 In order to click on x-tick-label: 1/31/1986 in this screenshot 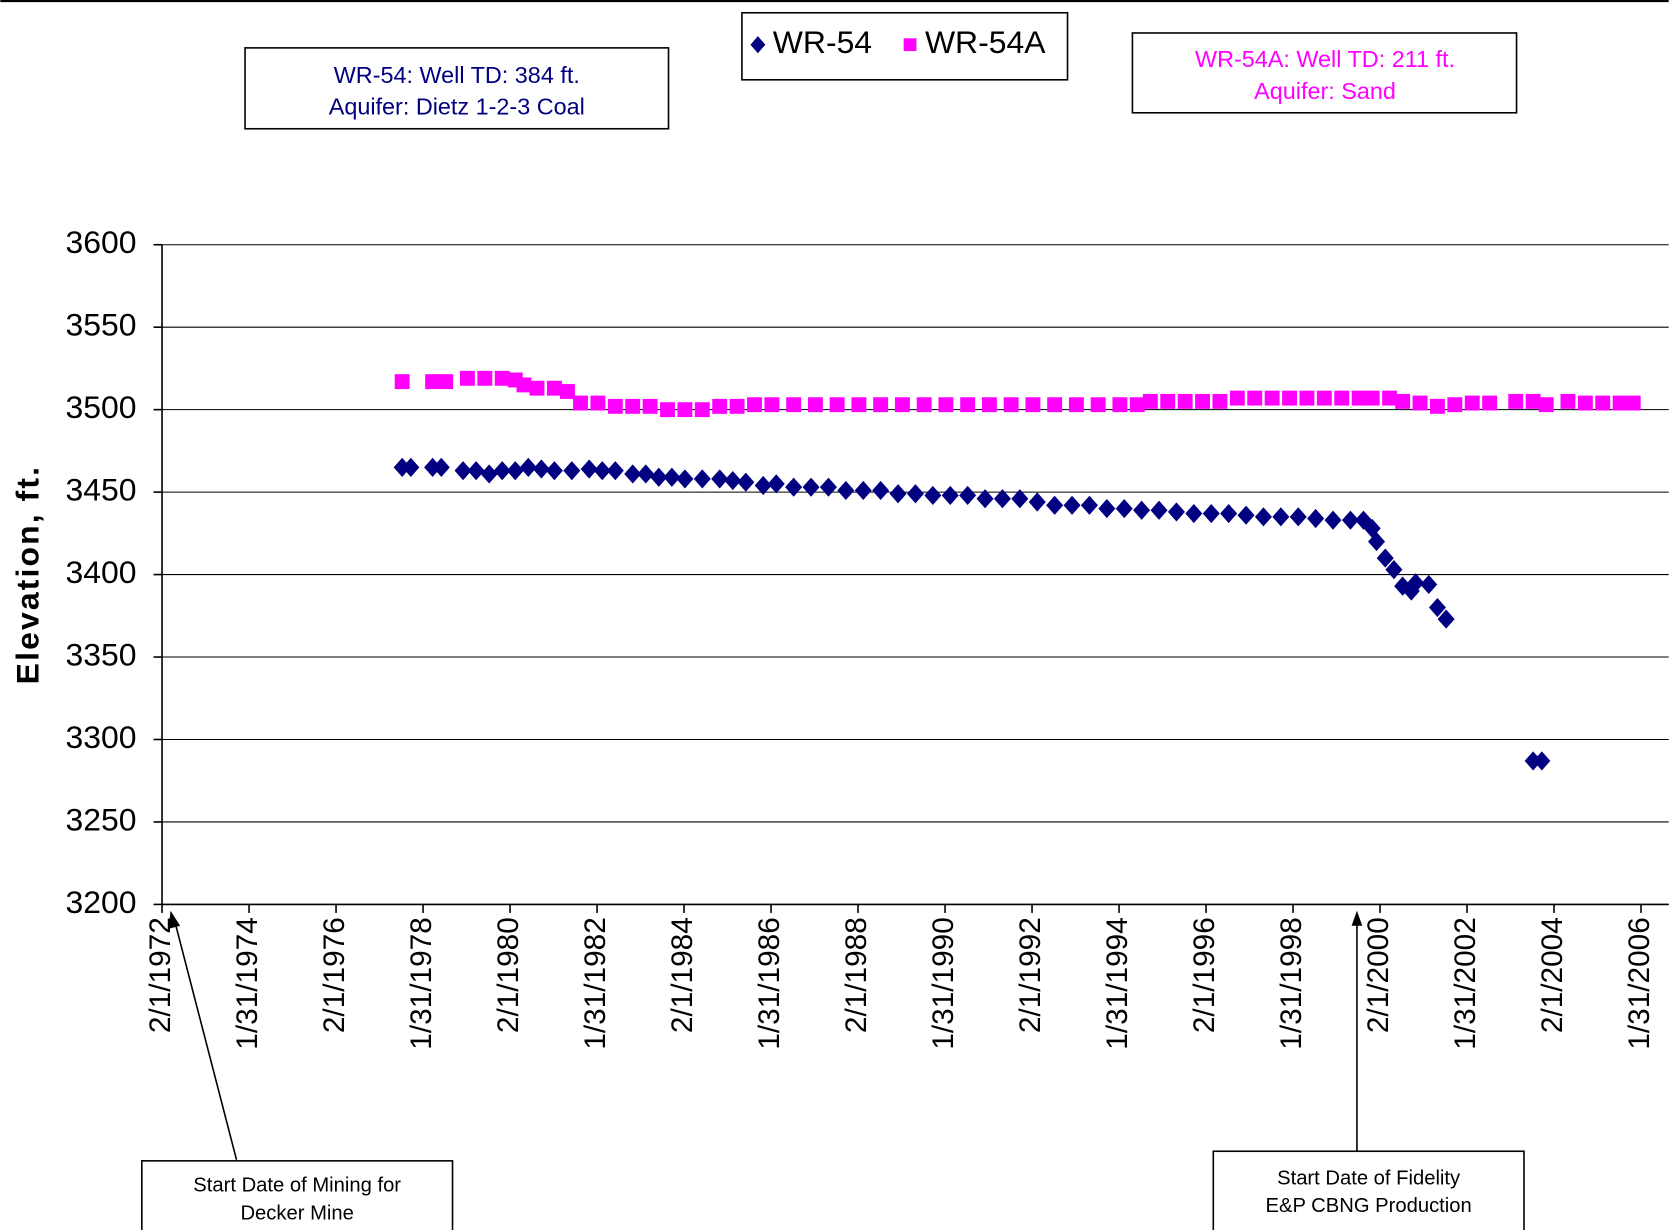, I will do `click(769, 983)`.